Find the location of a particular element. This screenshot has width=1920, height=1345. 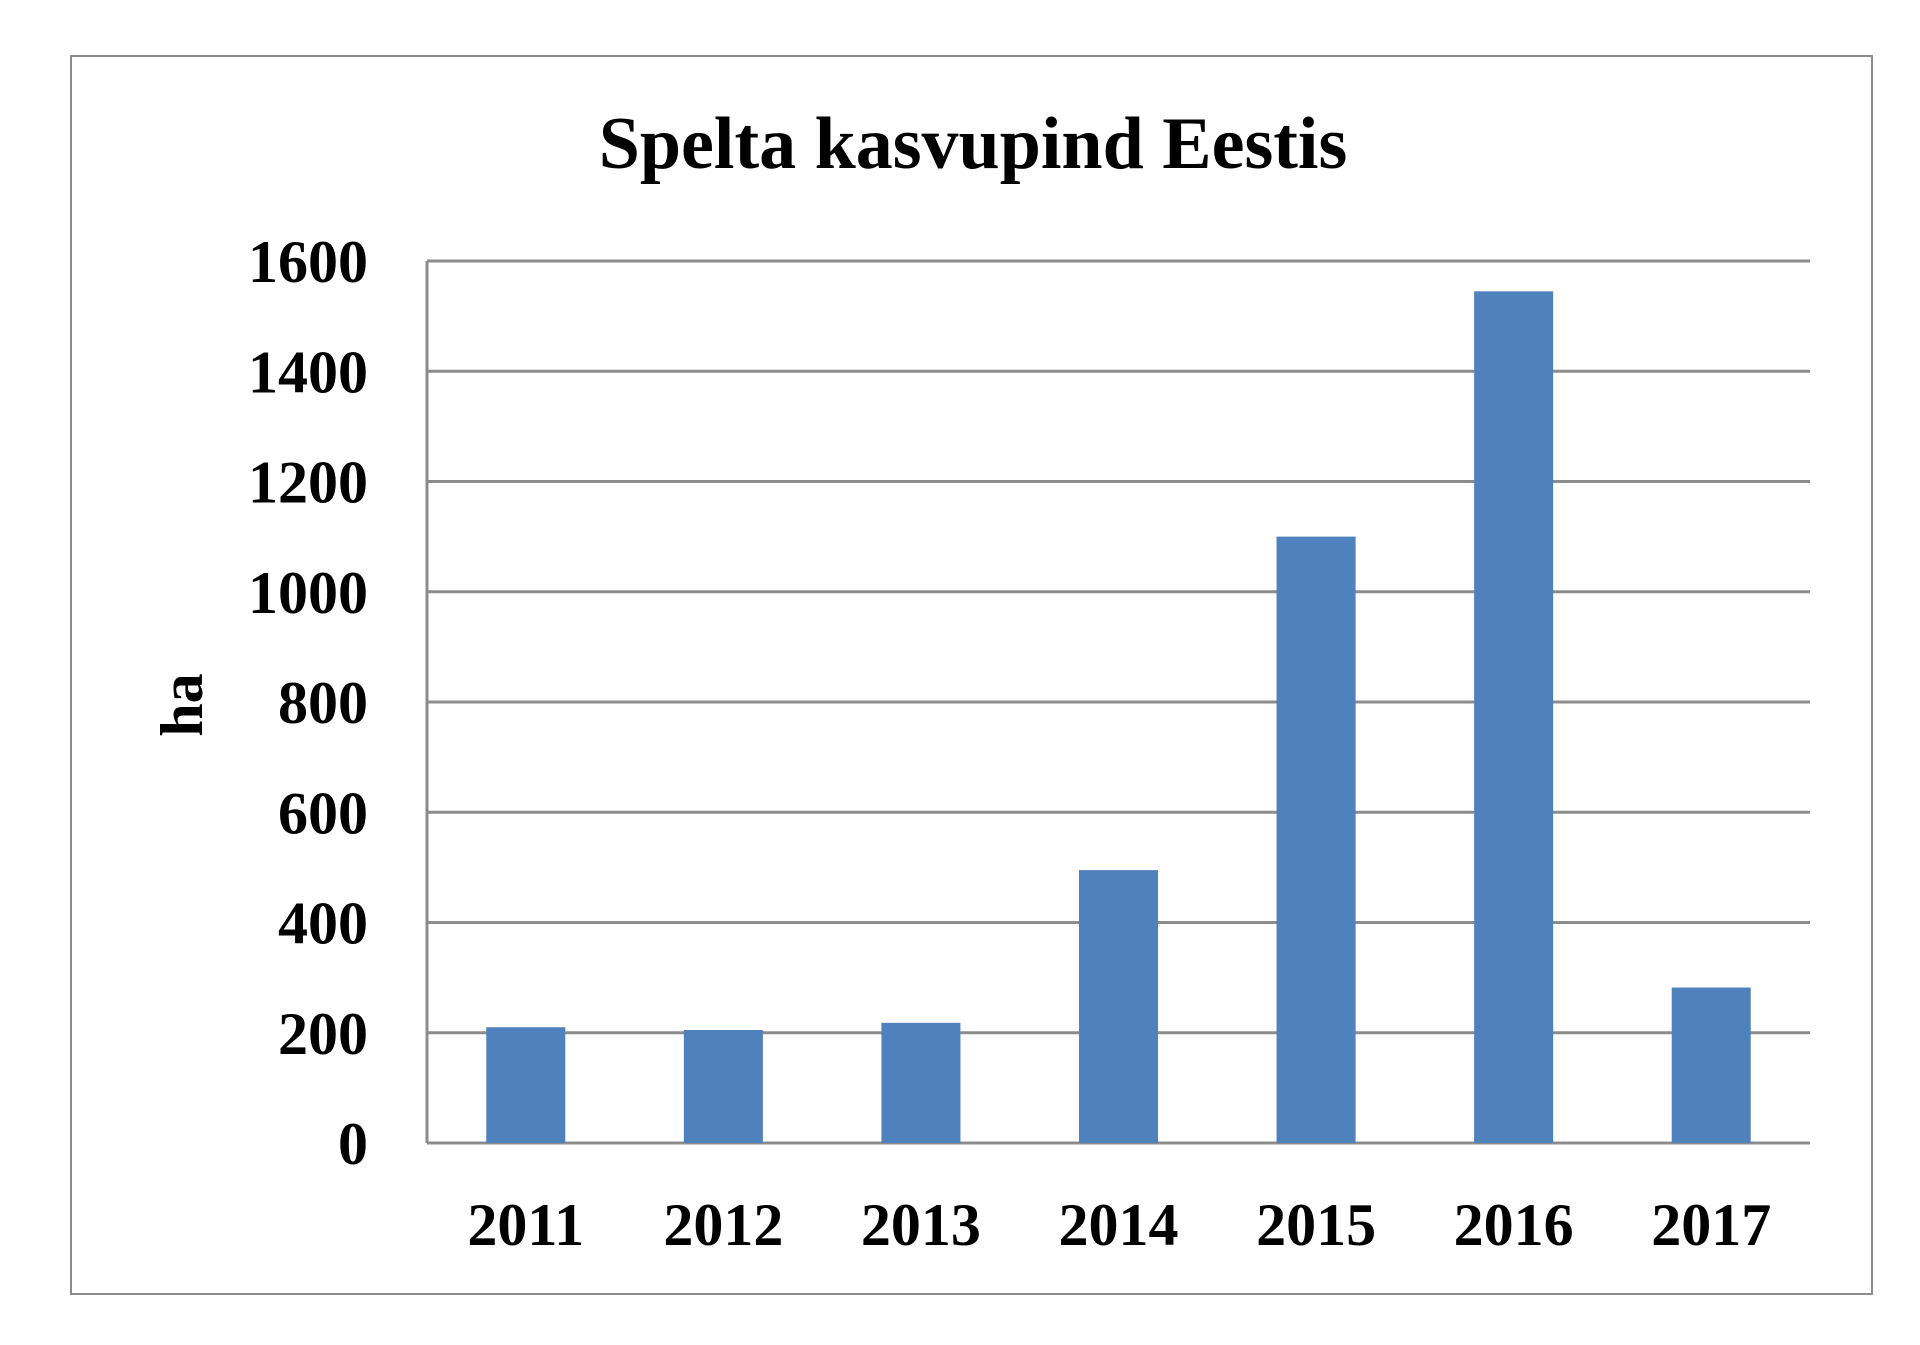

bar-2014 is located at coordinates (1118, 1006).